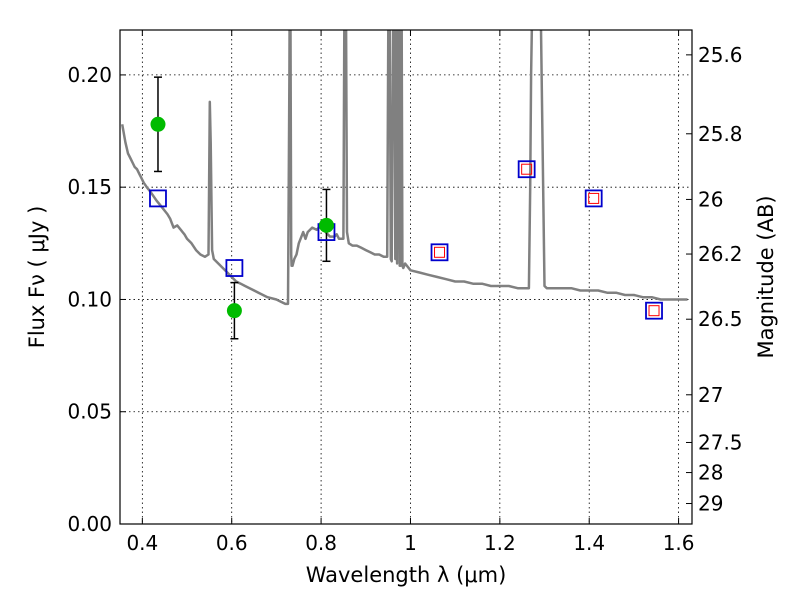 This screenshot has height=600, width=800. Describe the element at coordinates (679, 543) in the screenshot. I see `x-tick-label: 1.6` at that location.